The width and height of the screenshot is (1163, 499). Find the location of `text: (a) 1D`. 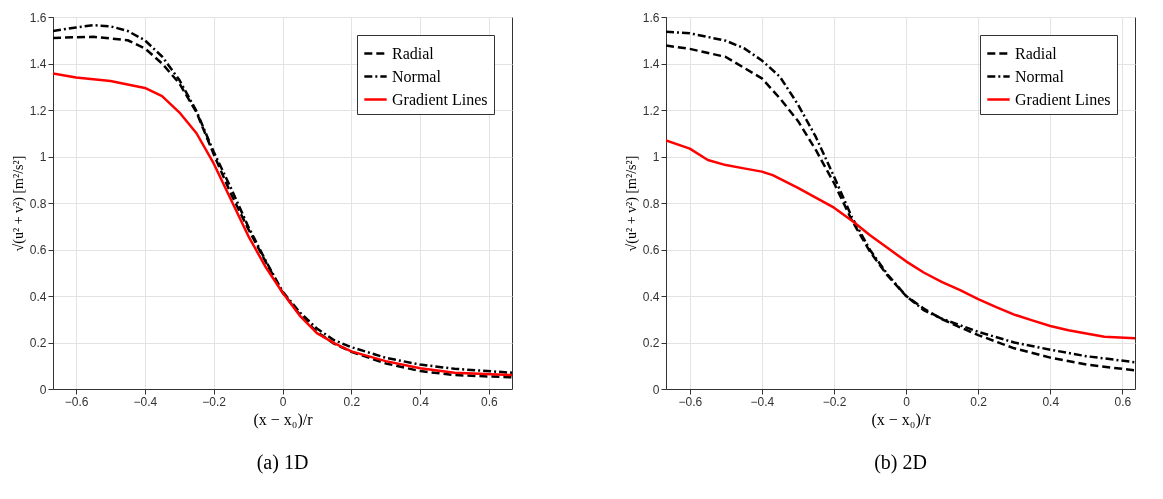

text: (a) 1D is located at coordinates (282, 462).